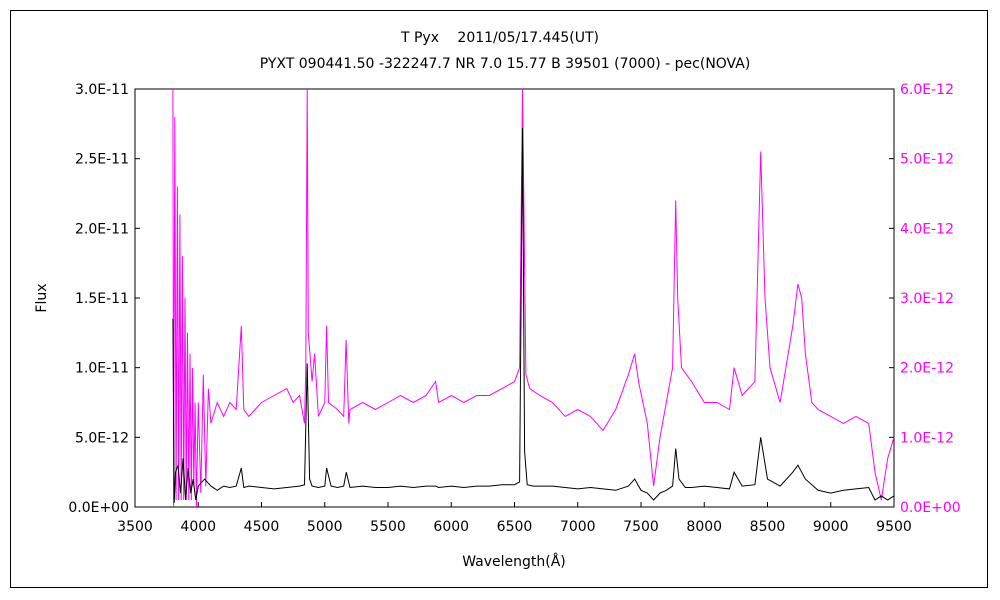  I want to click on x-tick-label: 7500, so click(641, 527).